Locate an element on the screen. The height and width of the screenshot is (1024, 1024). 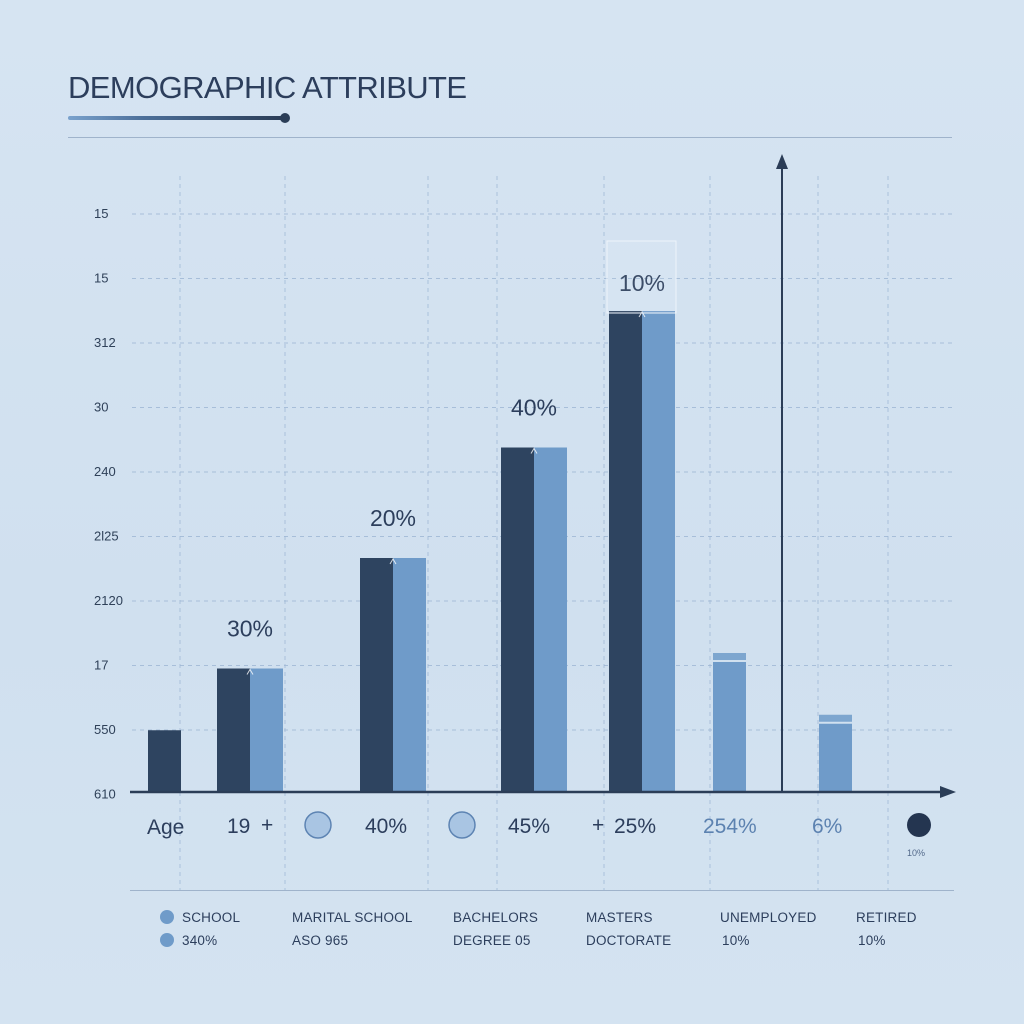
header-divider is located at coordinates (510, 137).